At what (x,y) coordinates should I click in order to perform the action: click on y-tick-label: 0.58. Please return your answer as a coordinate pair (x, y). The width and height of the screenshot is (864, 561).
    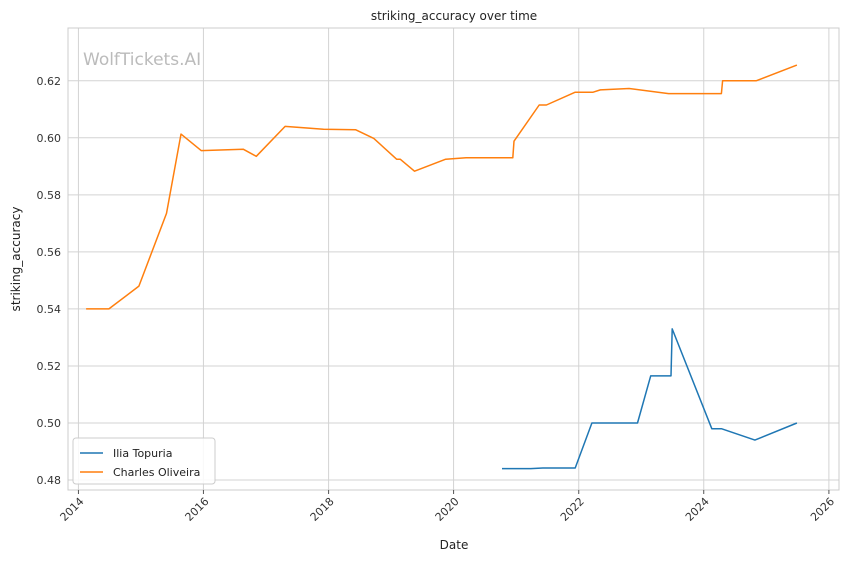
    Looking at the image, I should click on (49, 195).